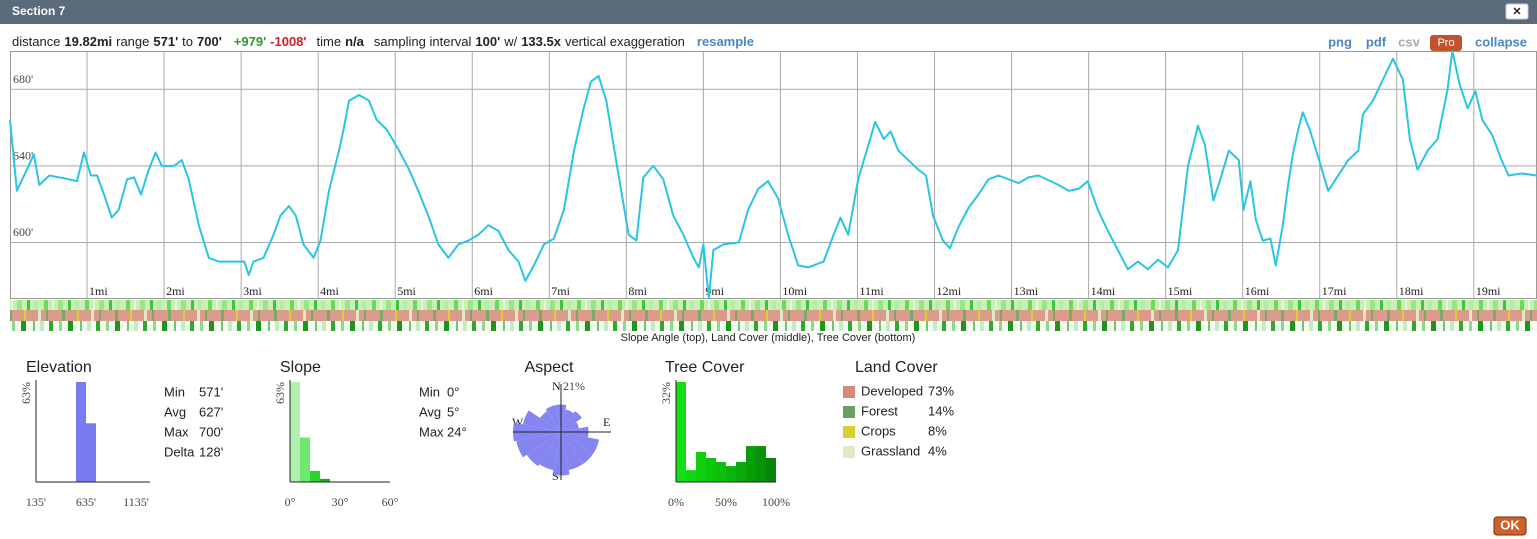  What do you see at coordinates (625, 41) in the screenshot?
I see `stat-text: vertical exaggeration` at bounding box center [625, 41].